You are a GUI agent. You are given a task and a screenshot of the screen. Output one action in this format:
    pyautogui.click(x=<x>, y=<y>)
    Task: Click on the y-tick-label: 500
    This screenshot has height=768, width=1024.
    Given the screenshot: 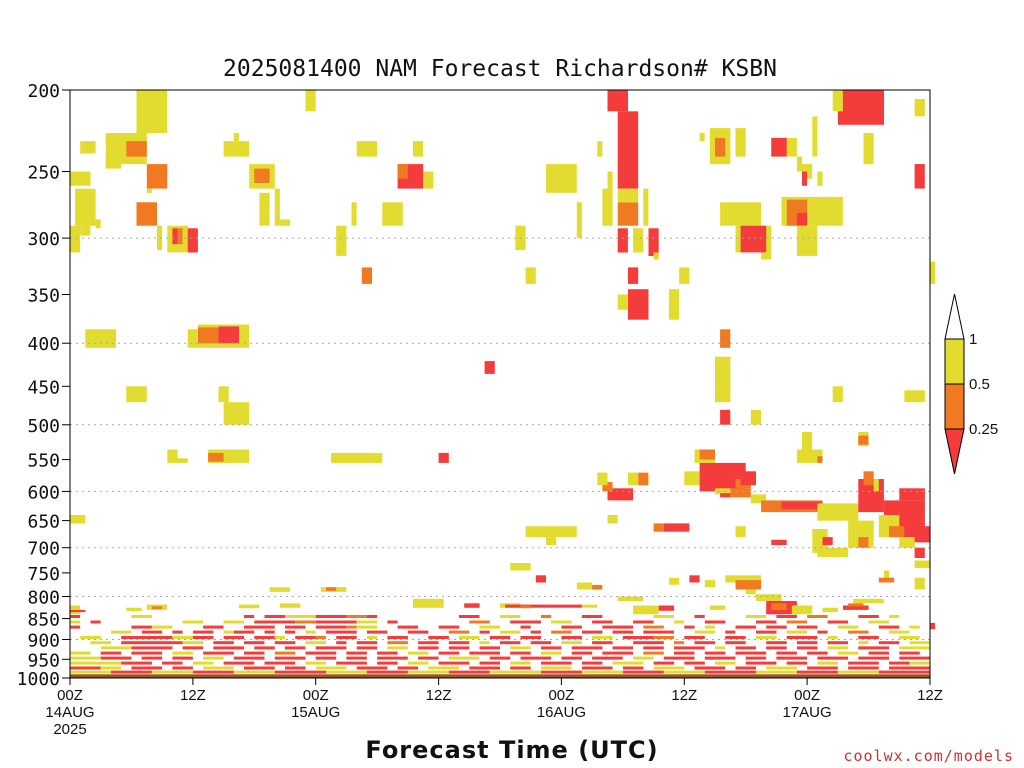 What is the action you would take?
    pyautogui.click(x=43, y=426)
    